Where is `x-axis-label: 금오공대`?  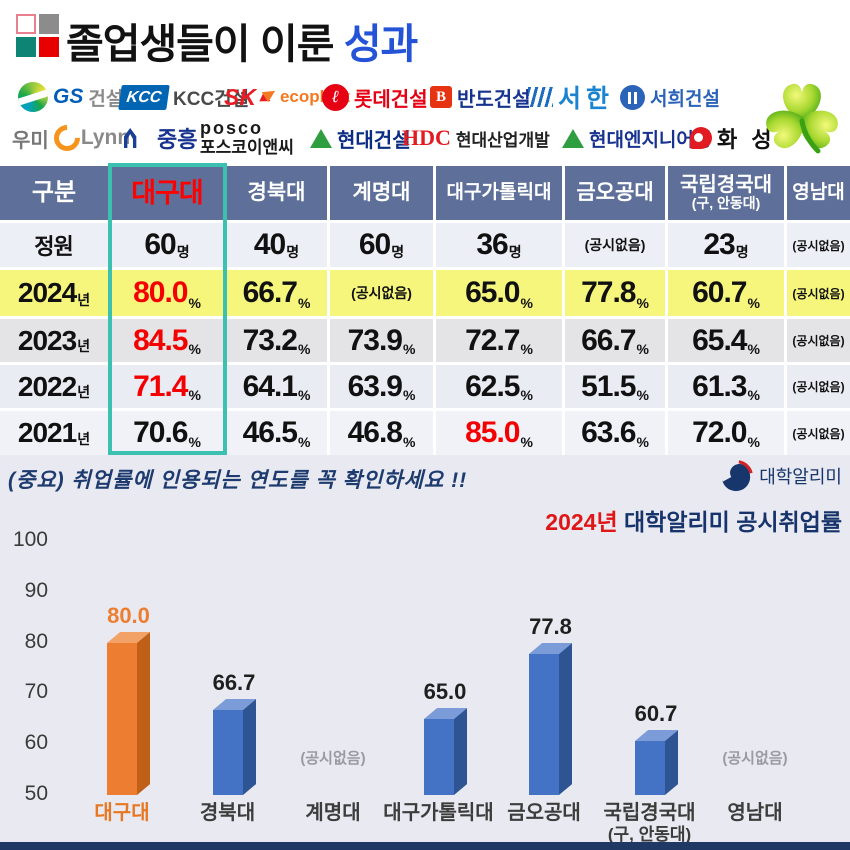
x-axis-label: 금오공대 is located at coordinates (544, 813).